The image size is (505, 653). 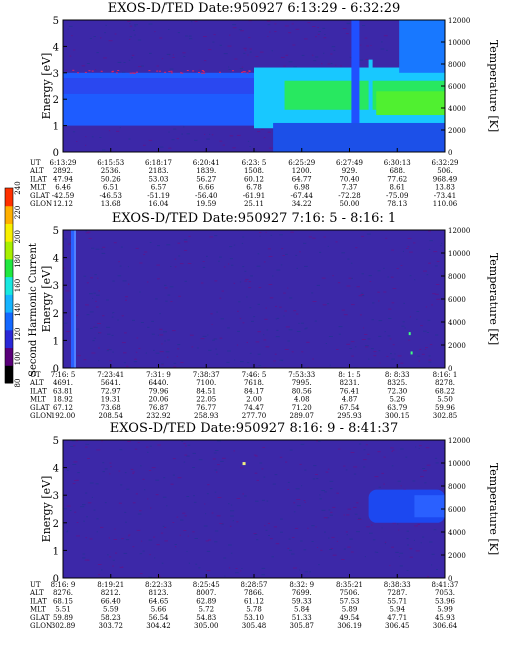 I want to click on orbit-cell: 7053., so click(x=445, y=593).